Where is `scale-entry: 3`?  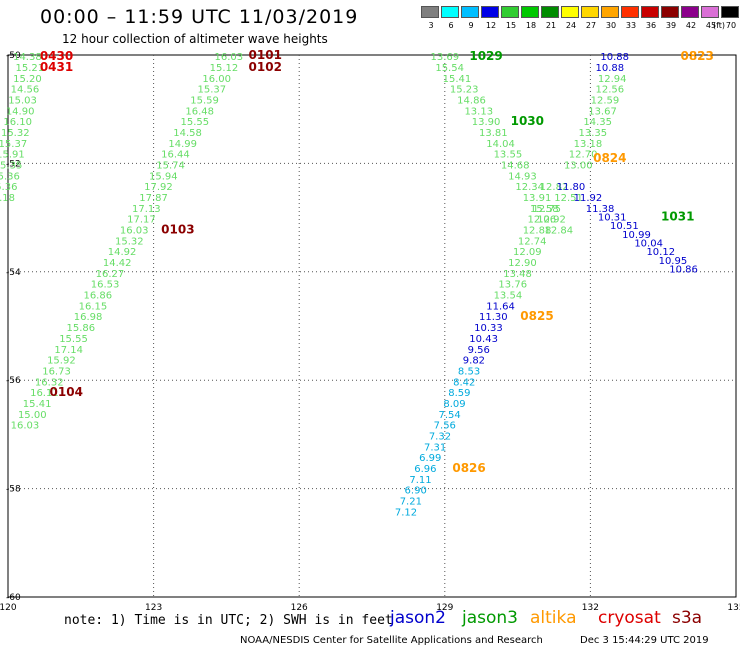 scale-entry: 3 is located at coordinates (431, 18).